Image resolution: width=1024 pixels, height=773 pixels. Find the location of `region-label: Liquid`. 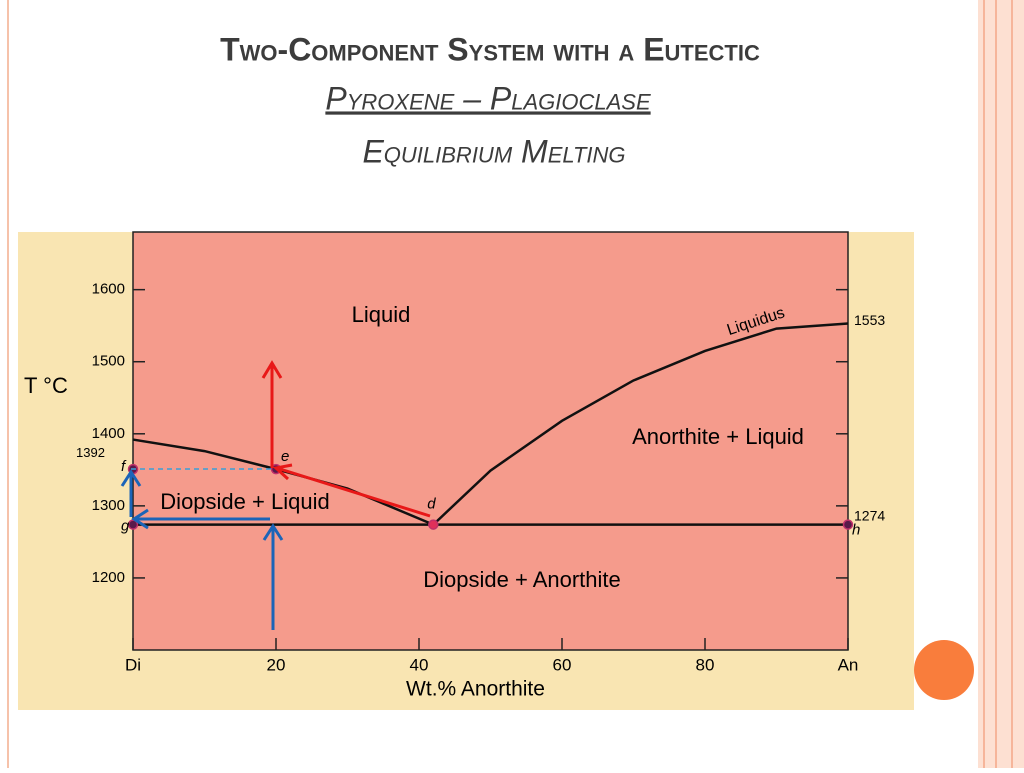

region-label: Liquid is located at coordinates (381, 314).